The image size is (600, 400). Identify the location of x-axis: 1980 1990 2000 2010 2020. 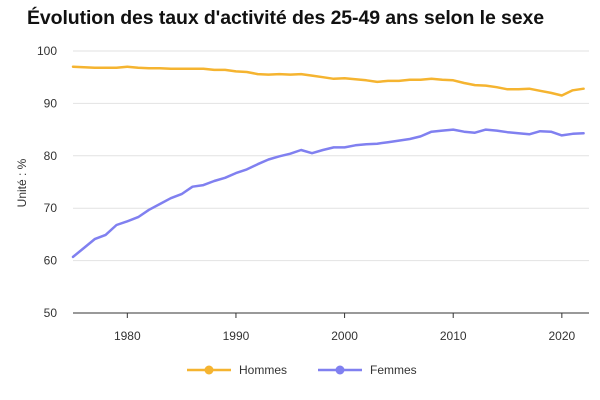
(331, 327).